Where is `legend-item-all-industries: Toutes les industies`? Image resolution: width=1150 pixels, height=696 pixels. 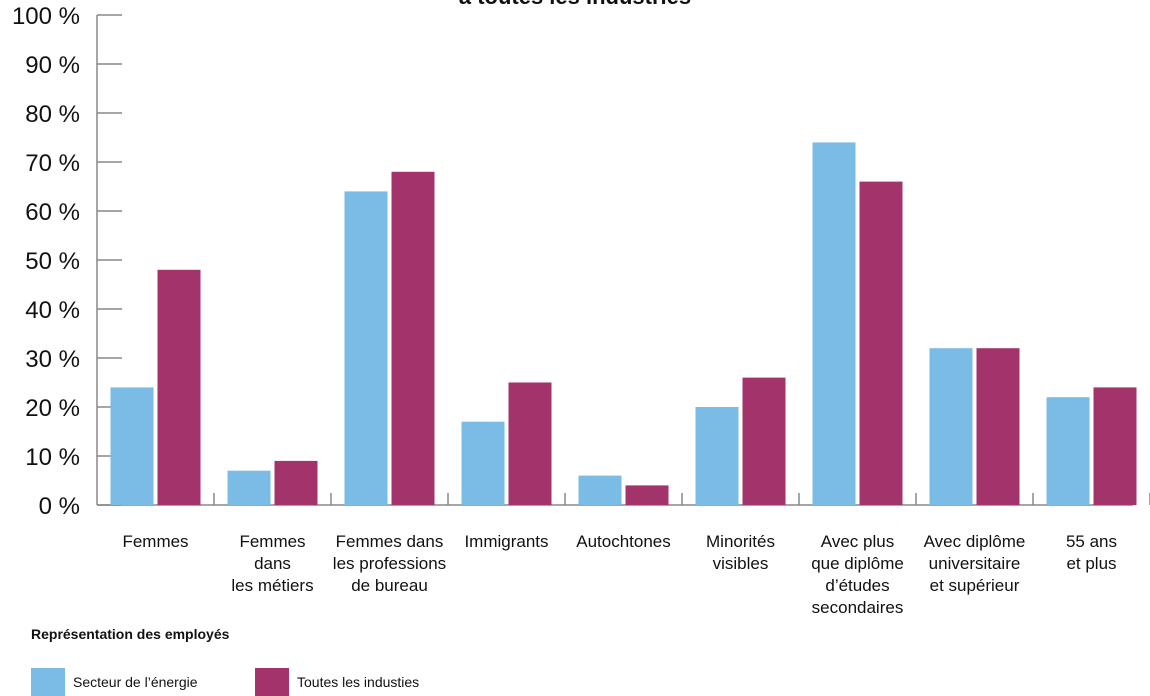
legend-item-all-industries: Toutes les industies is located at coordinates (337, 682).